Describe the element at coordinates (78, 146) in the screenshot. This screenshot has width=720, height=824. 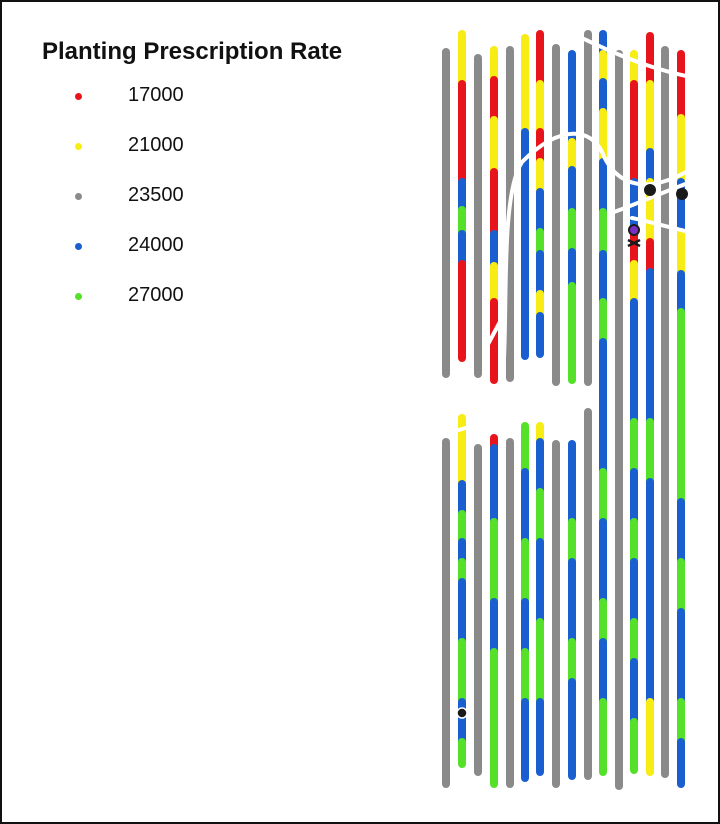
I see `legend-swatch-yellow` at that location.